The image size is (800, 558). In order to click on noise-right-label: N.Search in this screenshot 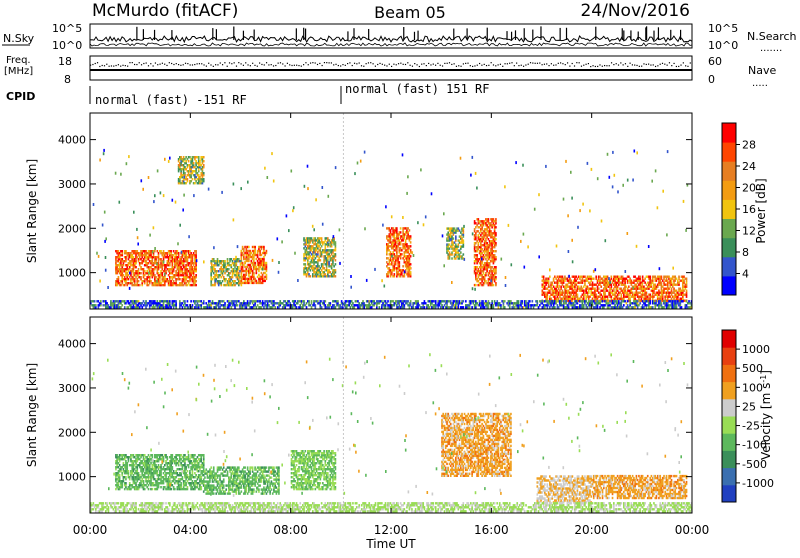, I will do `click(772, 36)`.